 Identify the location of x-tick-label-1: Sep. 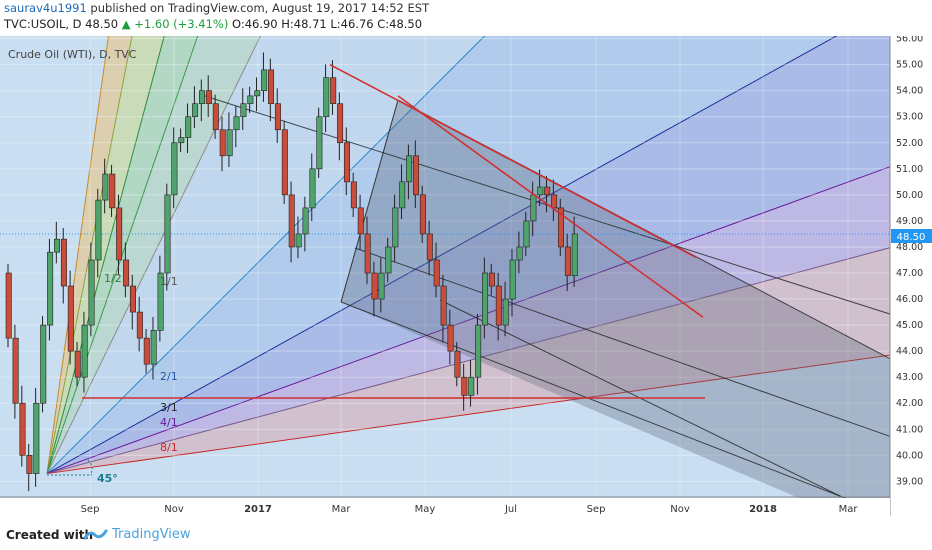
(90, 509).